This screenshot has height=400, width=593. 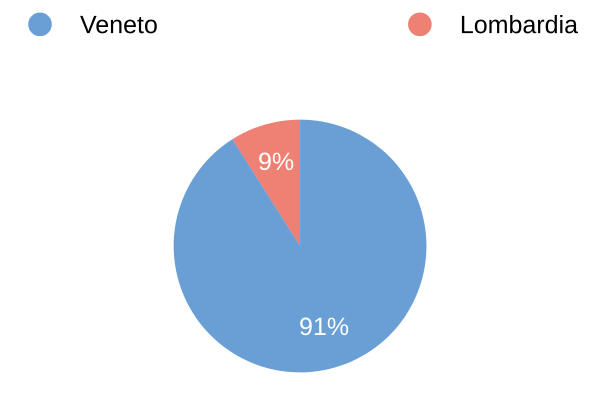 I want to click on data-label: 9%, so click(x=276, y=161).